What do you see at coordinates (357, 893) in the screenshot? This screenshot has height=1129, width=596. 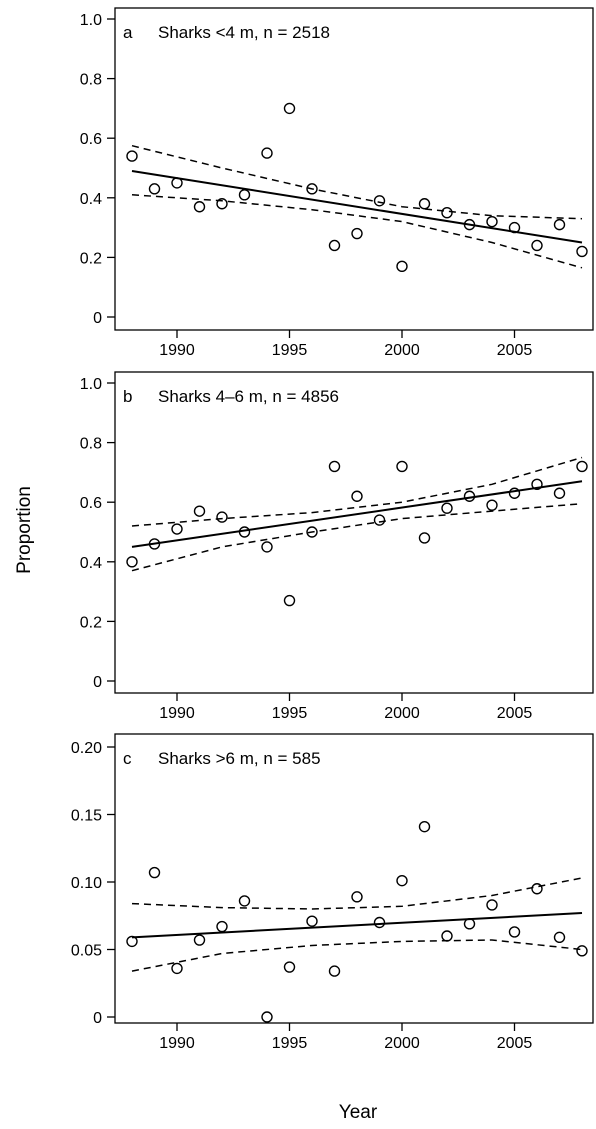 I see `ci-upper-line` at bounding box center [357, 893].